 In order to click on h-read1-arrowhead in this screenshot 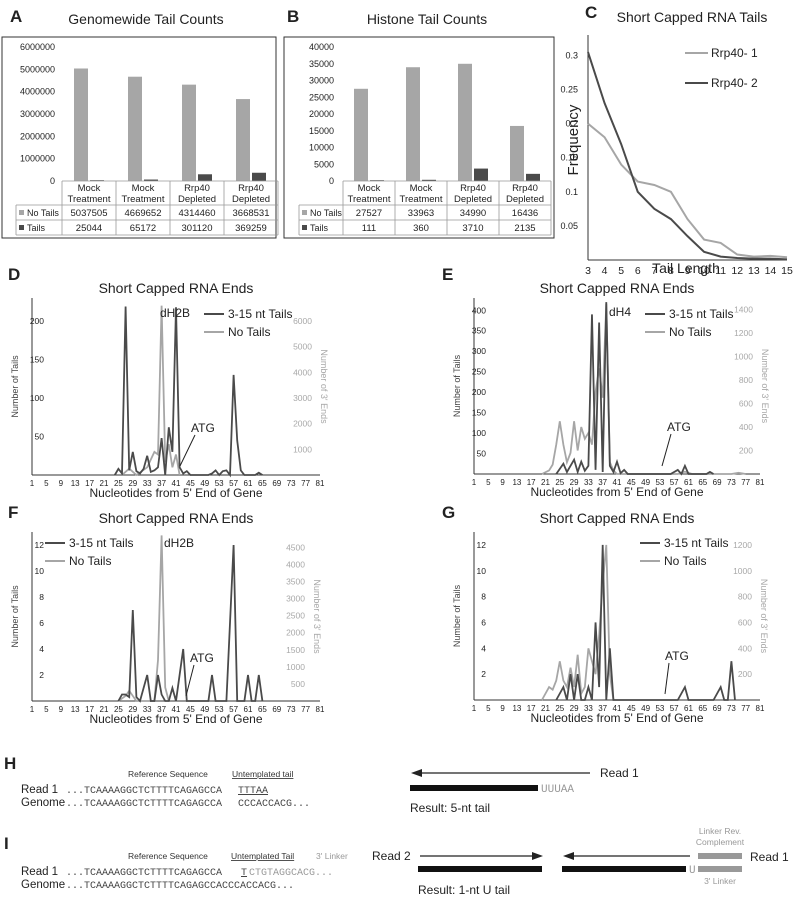, I will do `click(416, 773)`.